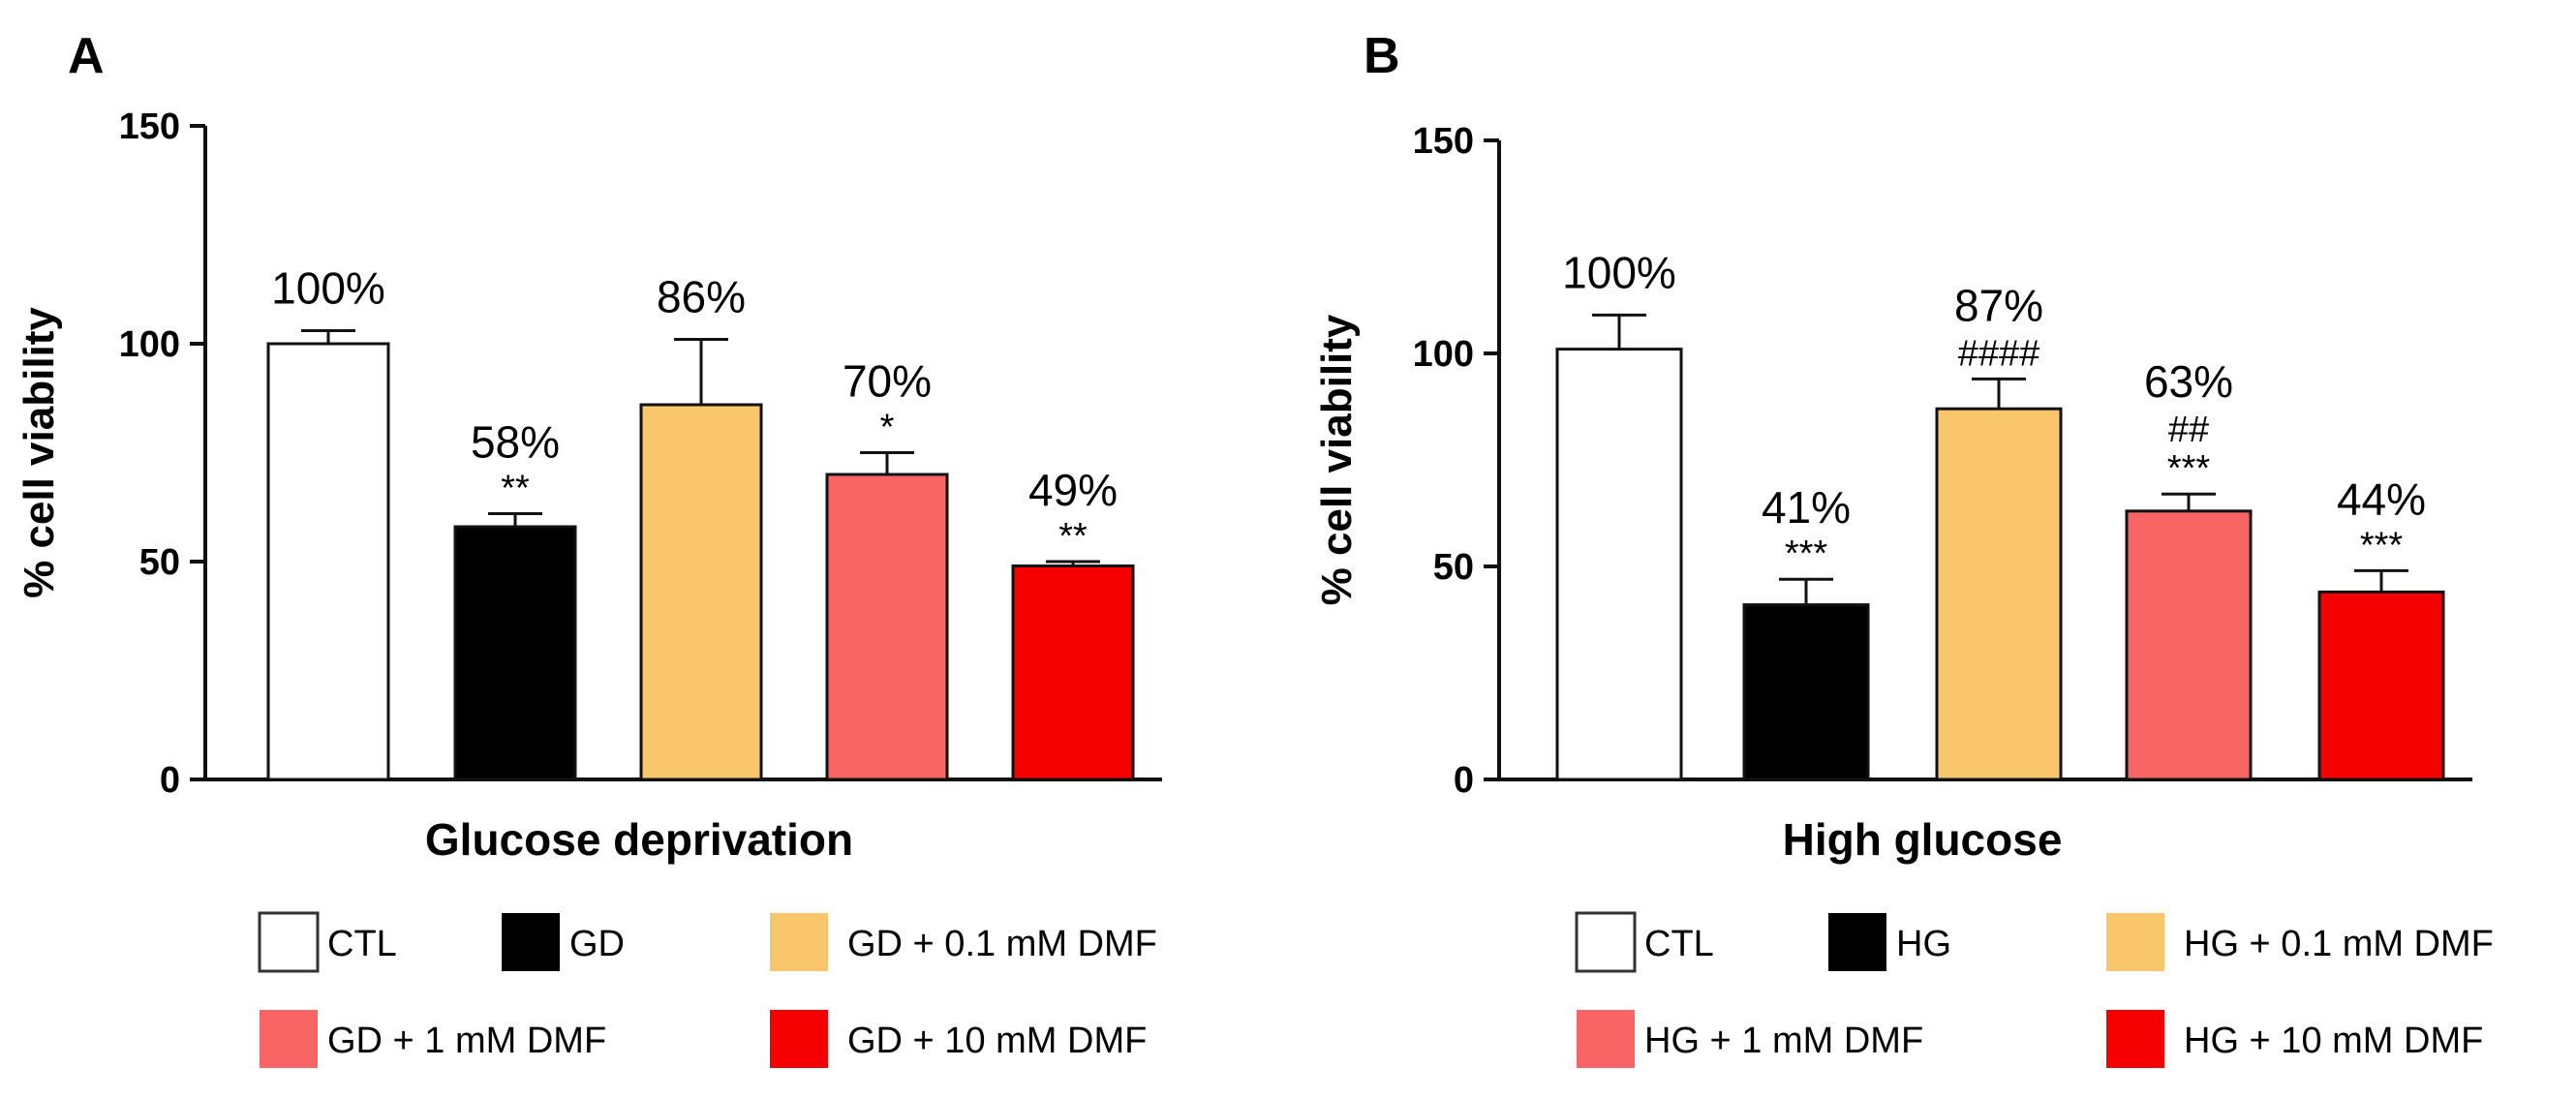  I want to click on x-axis-label: Glucose deprivation, so click(639, 839).